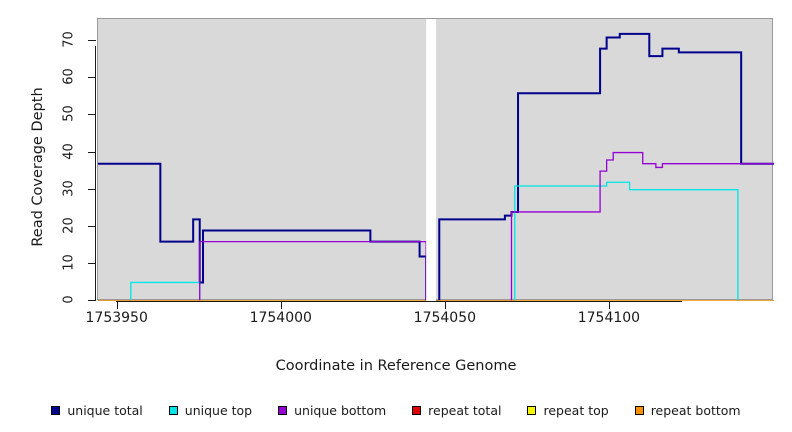 The image size is (792, 432). What do you see at coordinates (69, 188) in the screenshot?
I see `y-tick-label: 30` at bounding box center [69, 188].